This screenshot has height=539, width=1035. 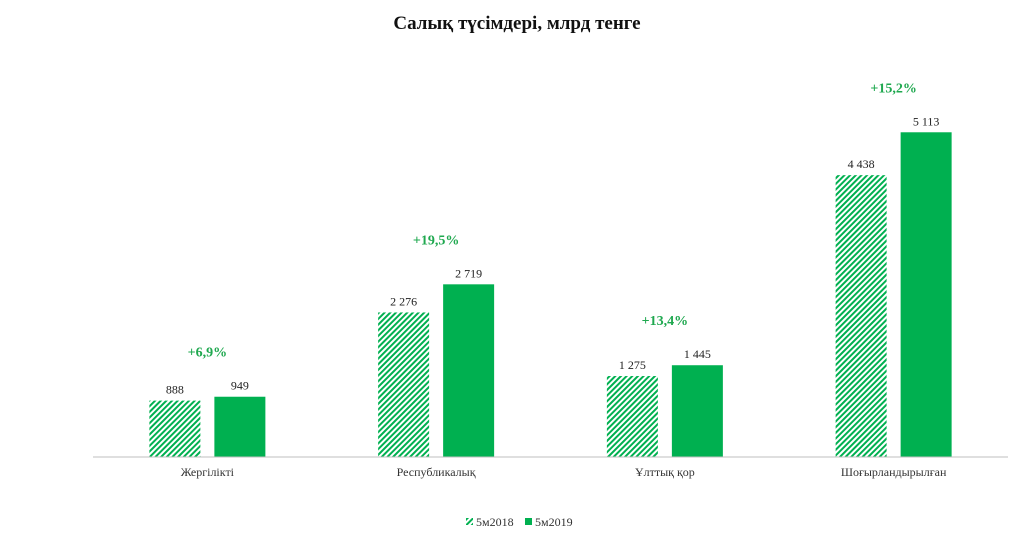 What do you see at coordinates (926, 121) in the screenshot?
I see `data-label: 5 113` at bounding box center [926, 121].